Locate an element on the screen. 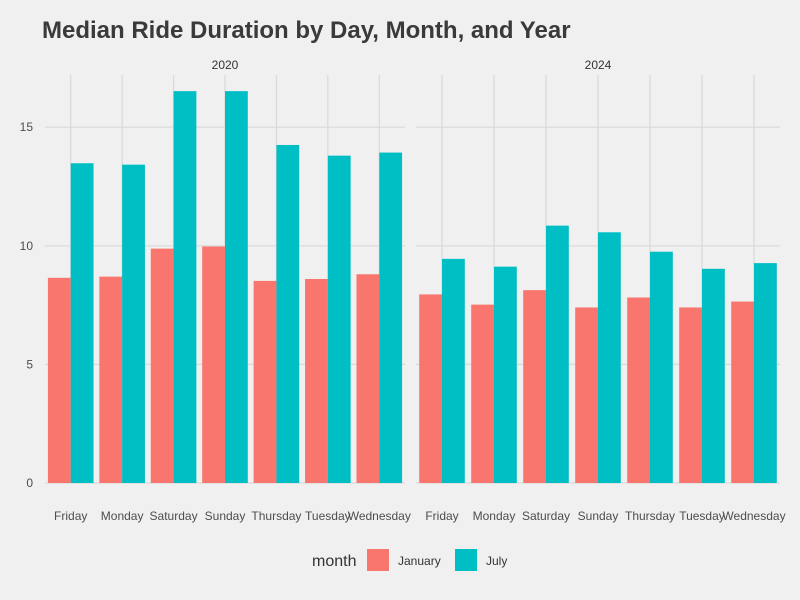  legend-key-january is located at coordinates (378, 560).